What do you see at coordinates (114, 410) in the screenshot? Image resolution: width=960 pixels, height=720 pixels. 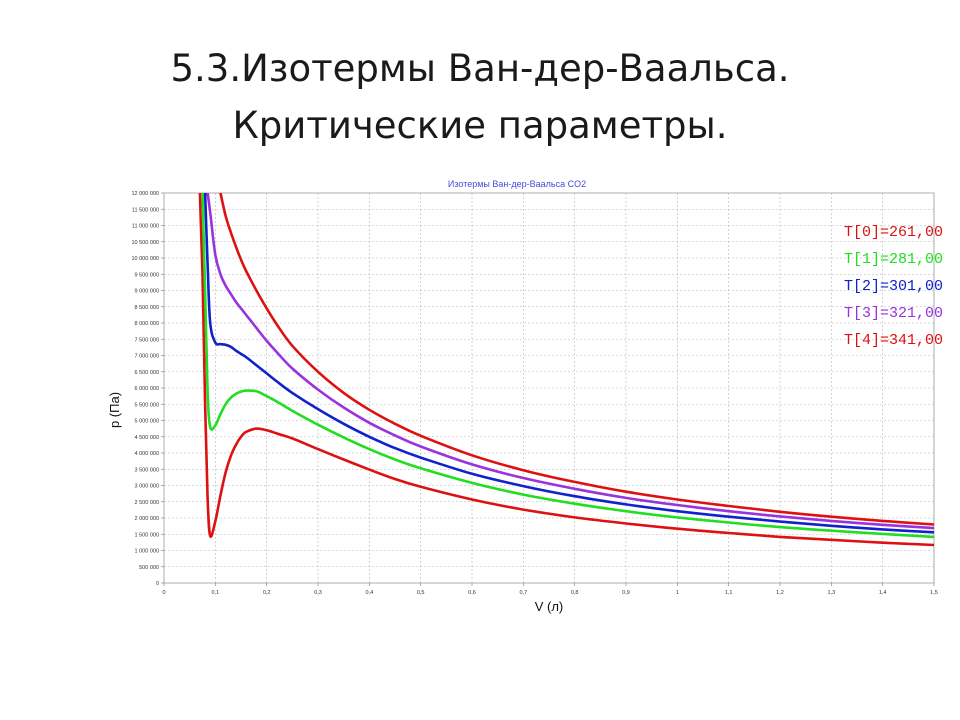 I see `y-axis-label: p (Па)` at bounding box center [114, 410].